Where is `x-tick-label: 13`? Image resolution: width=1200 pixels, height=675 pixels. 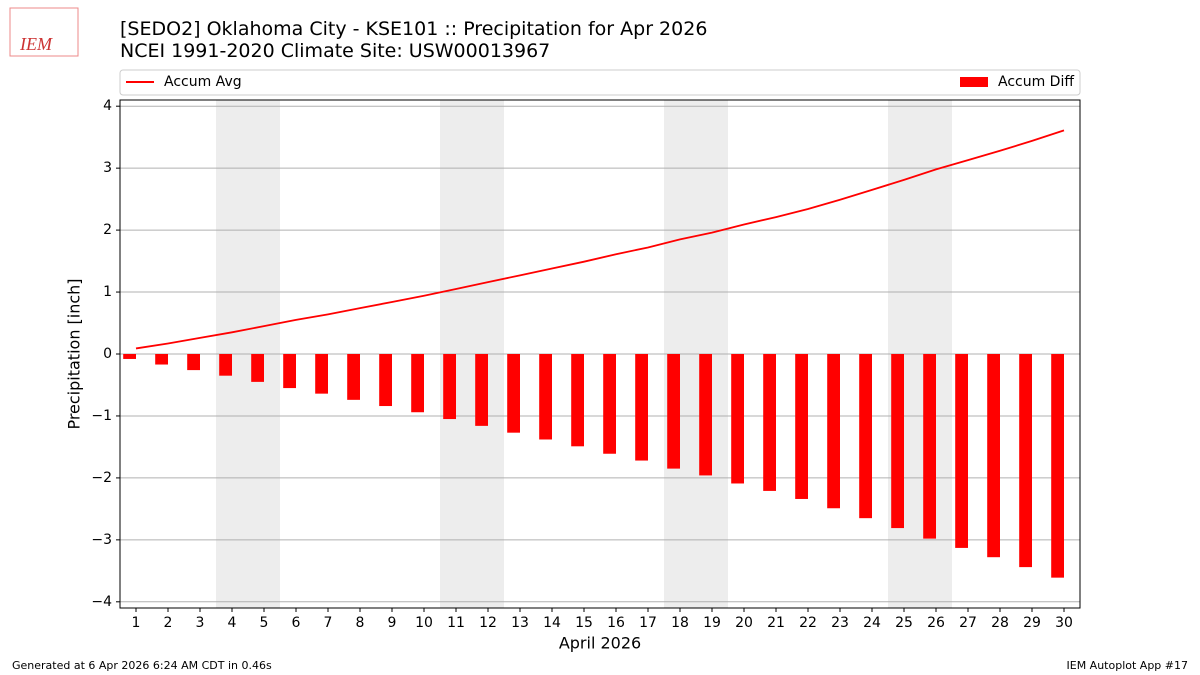
x-tick-label: 13 is located at coordinates (520, 623).